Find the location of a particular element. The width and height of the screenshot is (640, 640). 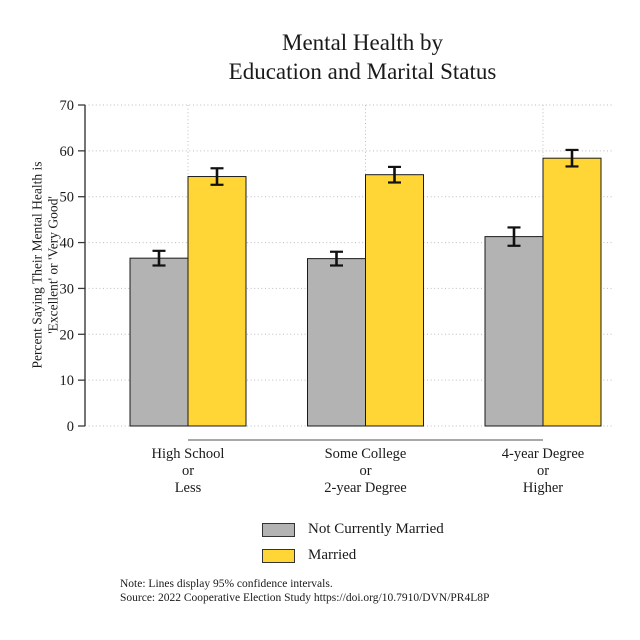

x-category-label-line: Higher is located at coordinates (543, 488).